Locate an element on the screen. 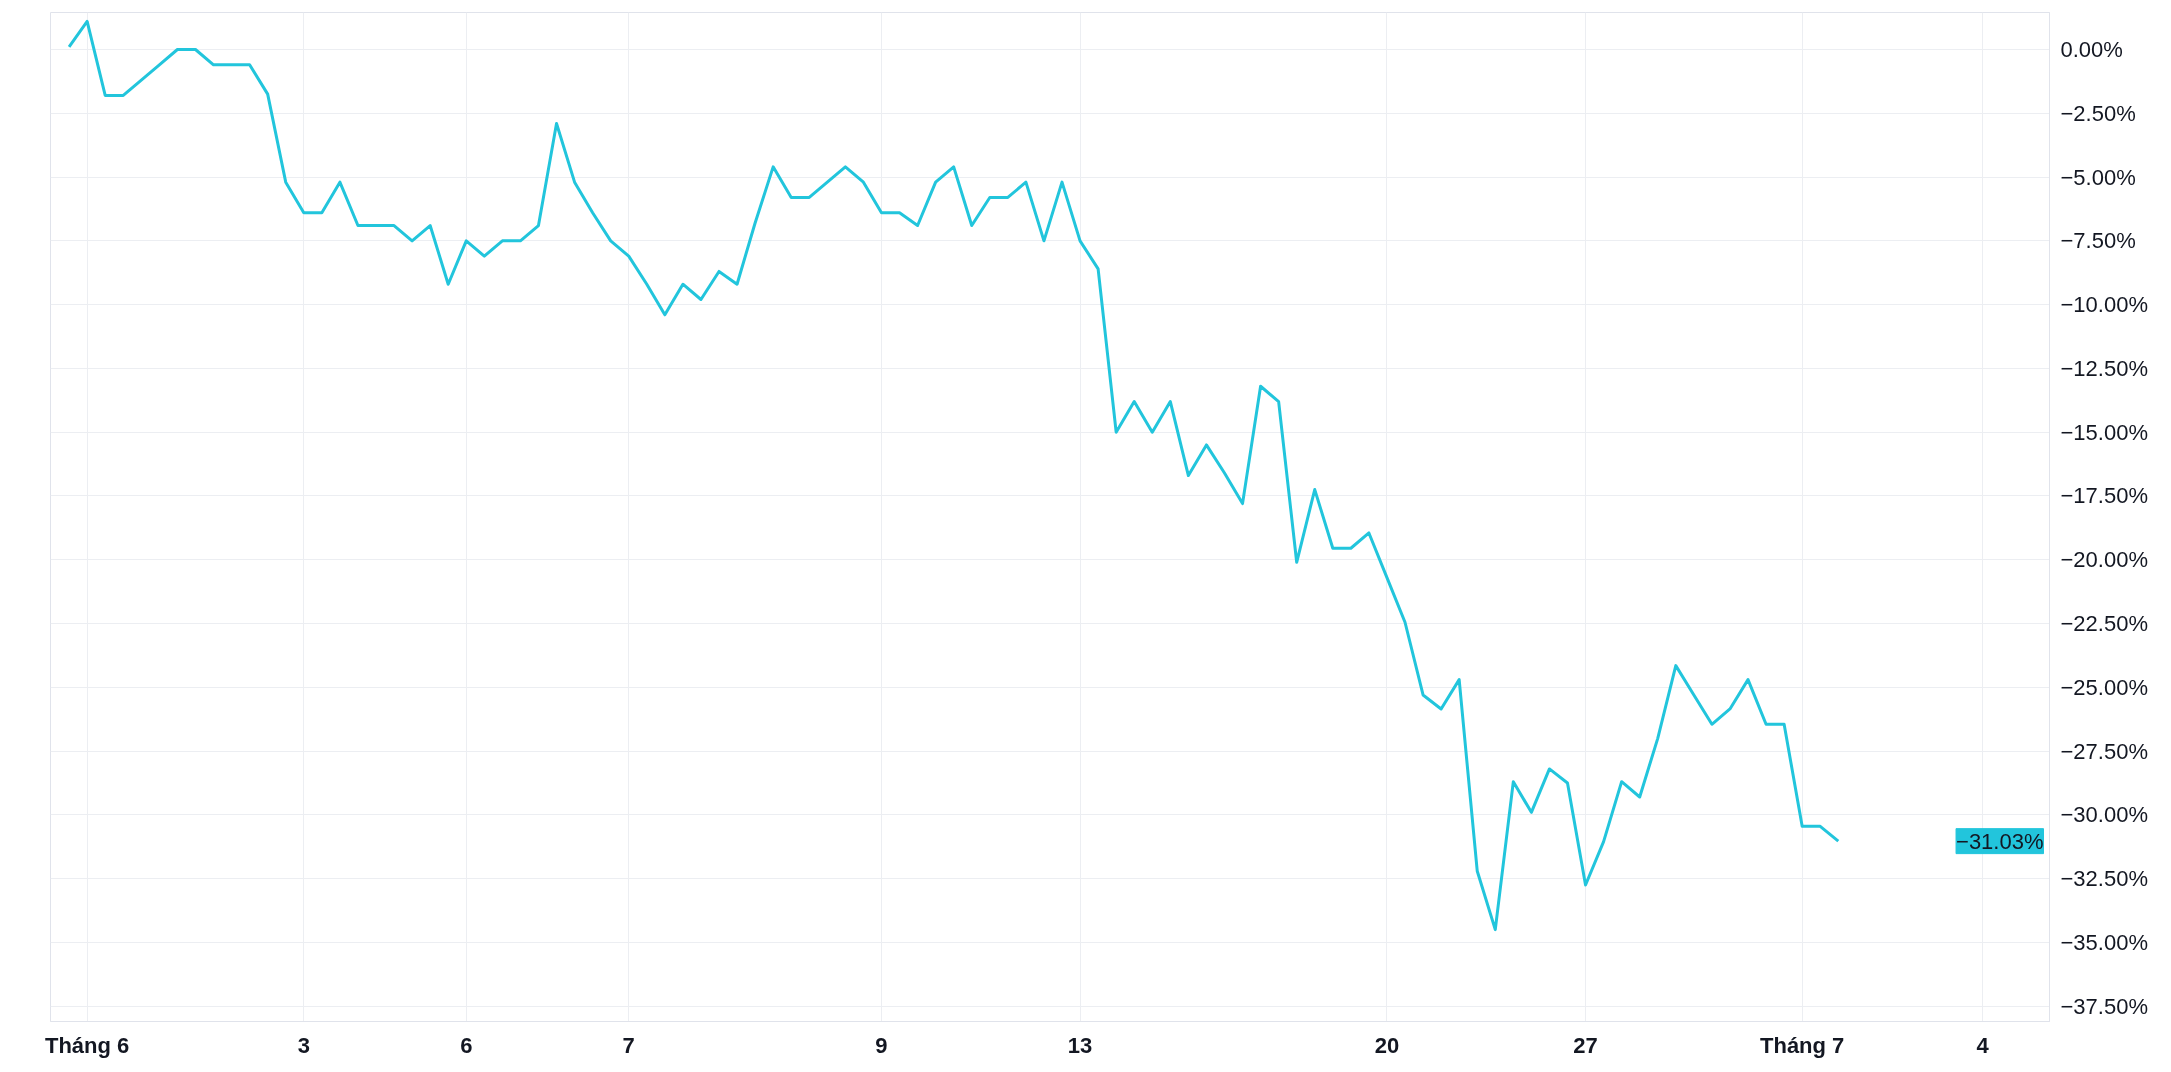  y-tick-label: −22.50% is located at coordinates (2104, 624).